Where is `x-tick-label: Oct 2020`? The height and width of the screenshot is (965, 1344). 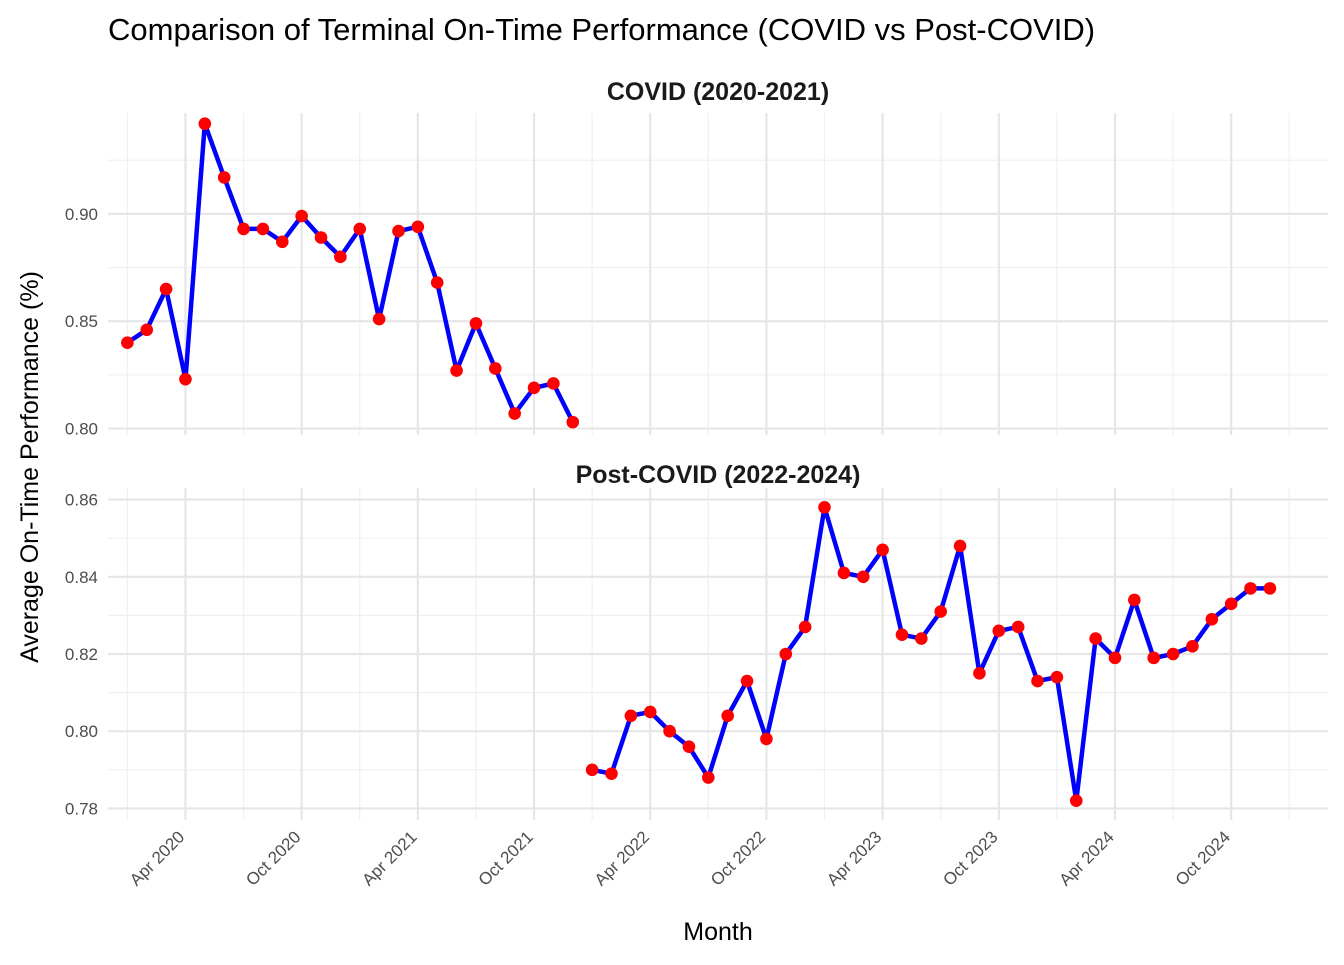 x-tick-label: Oct 2020 is located at coordinates (273, 858).